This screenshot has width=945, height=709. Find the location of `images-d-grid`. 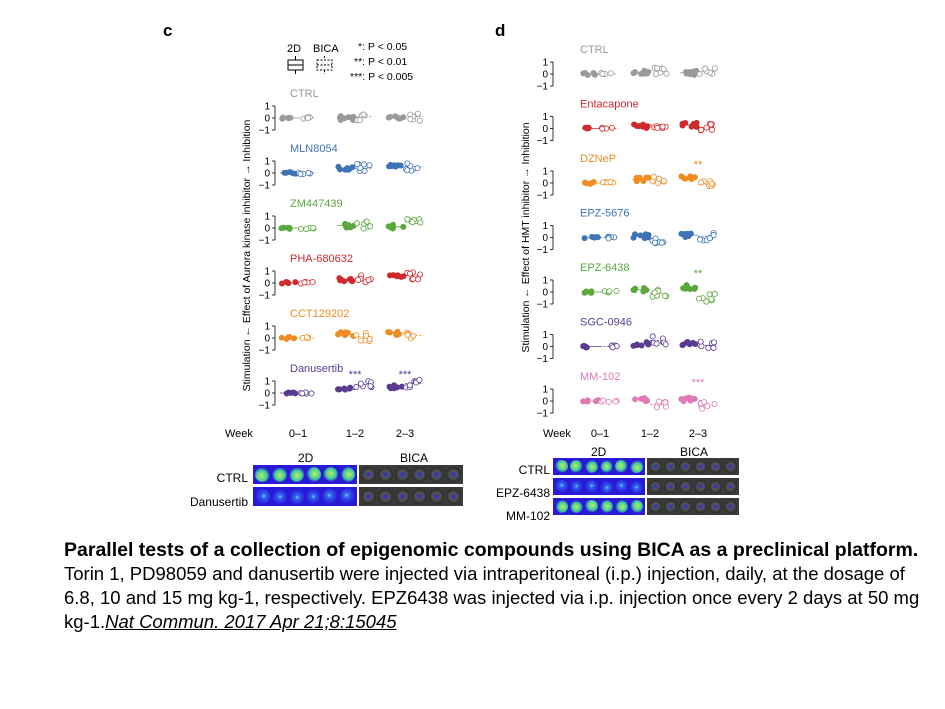

images-d-grid is located at coordinates (646, 488).